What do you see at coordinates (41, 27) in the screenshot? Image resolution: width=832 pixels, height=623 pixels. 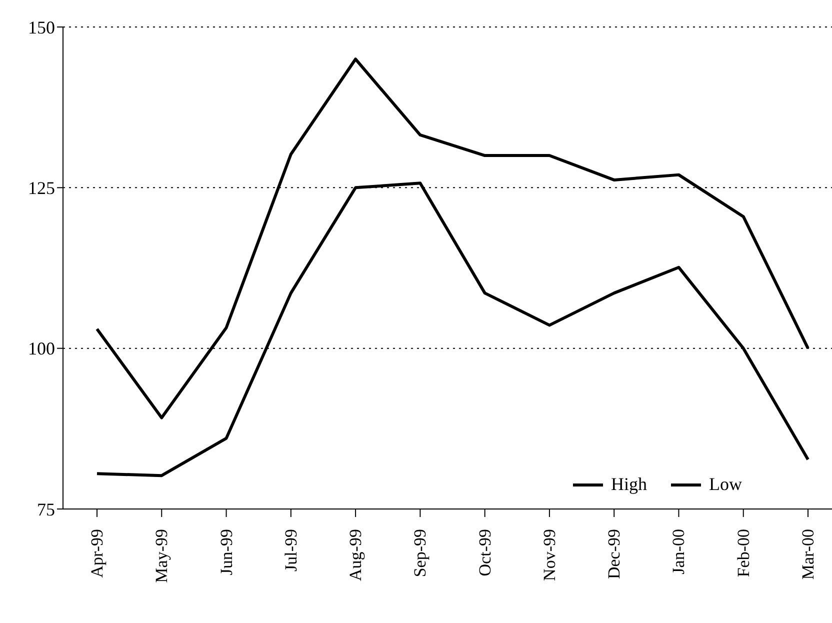 I see `y-tick-label: 150` at bounding box center [41, 27].